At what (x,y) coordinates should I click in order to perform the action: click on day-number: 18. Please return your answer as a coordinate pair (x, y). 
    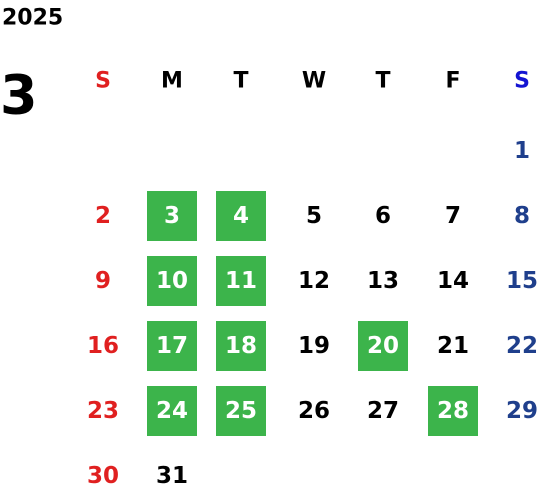
    Looking at the image, I should click on (241, 346).